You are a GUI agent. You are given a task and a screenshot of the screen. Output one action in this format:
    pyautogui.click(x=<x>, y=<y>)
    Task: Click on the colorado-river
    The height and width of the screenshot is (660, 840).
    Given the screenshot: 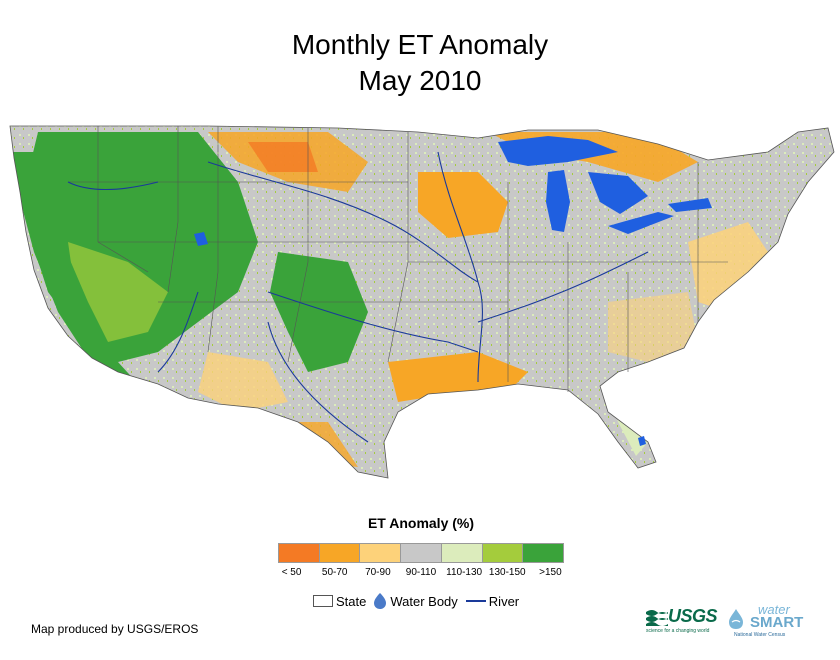 What is the action you would take?
    pyautogui.click(x=178, y=332)
    